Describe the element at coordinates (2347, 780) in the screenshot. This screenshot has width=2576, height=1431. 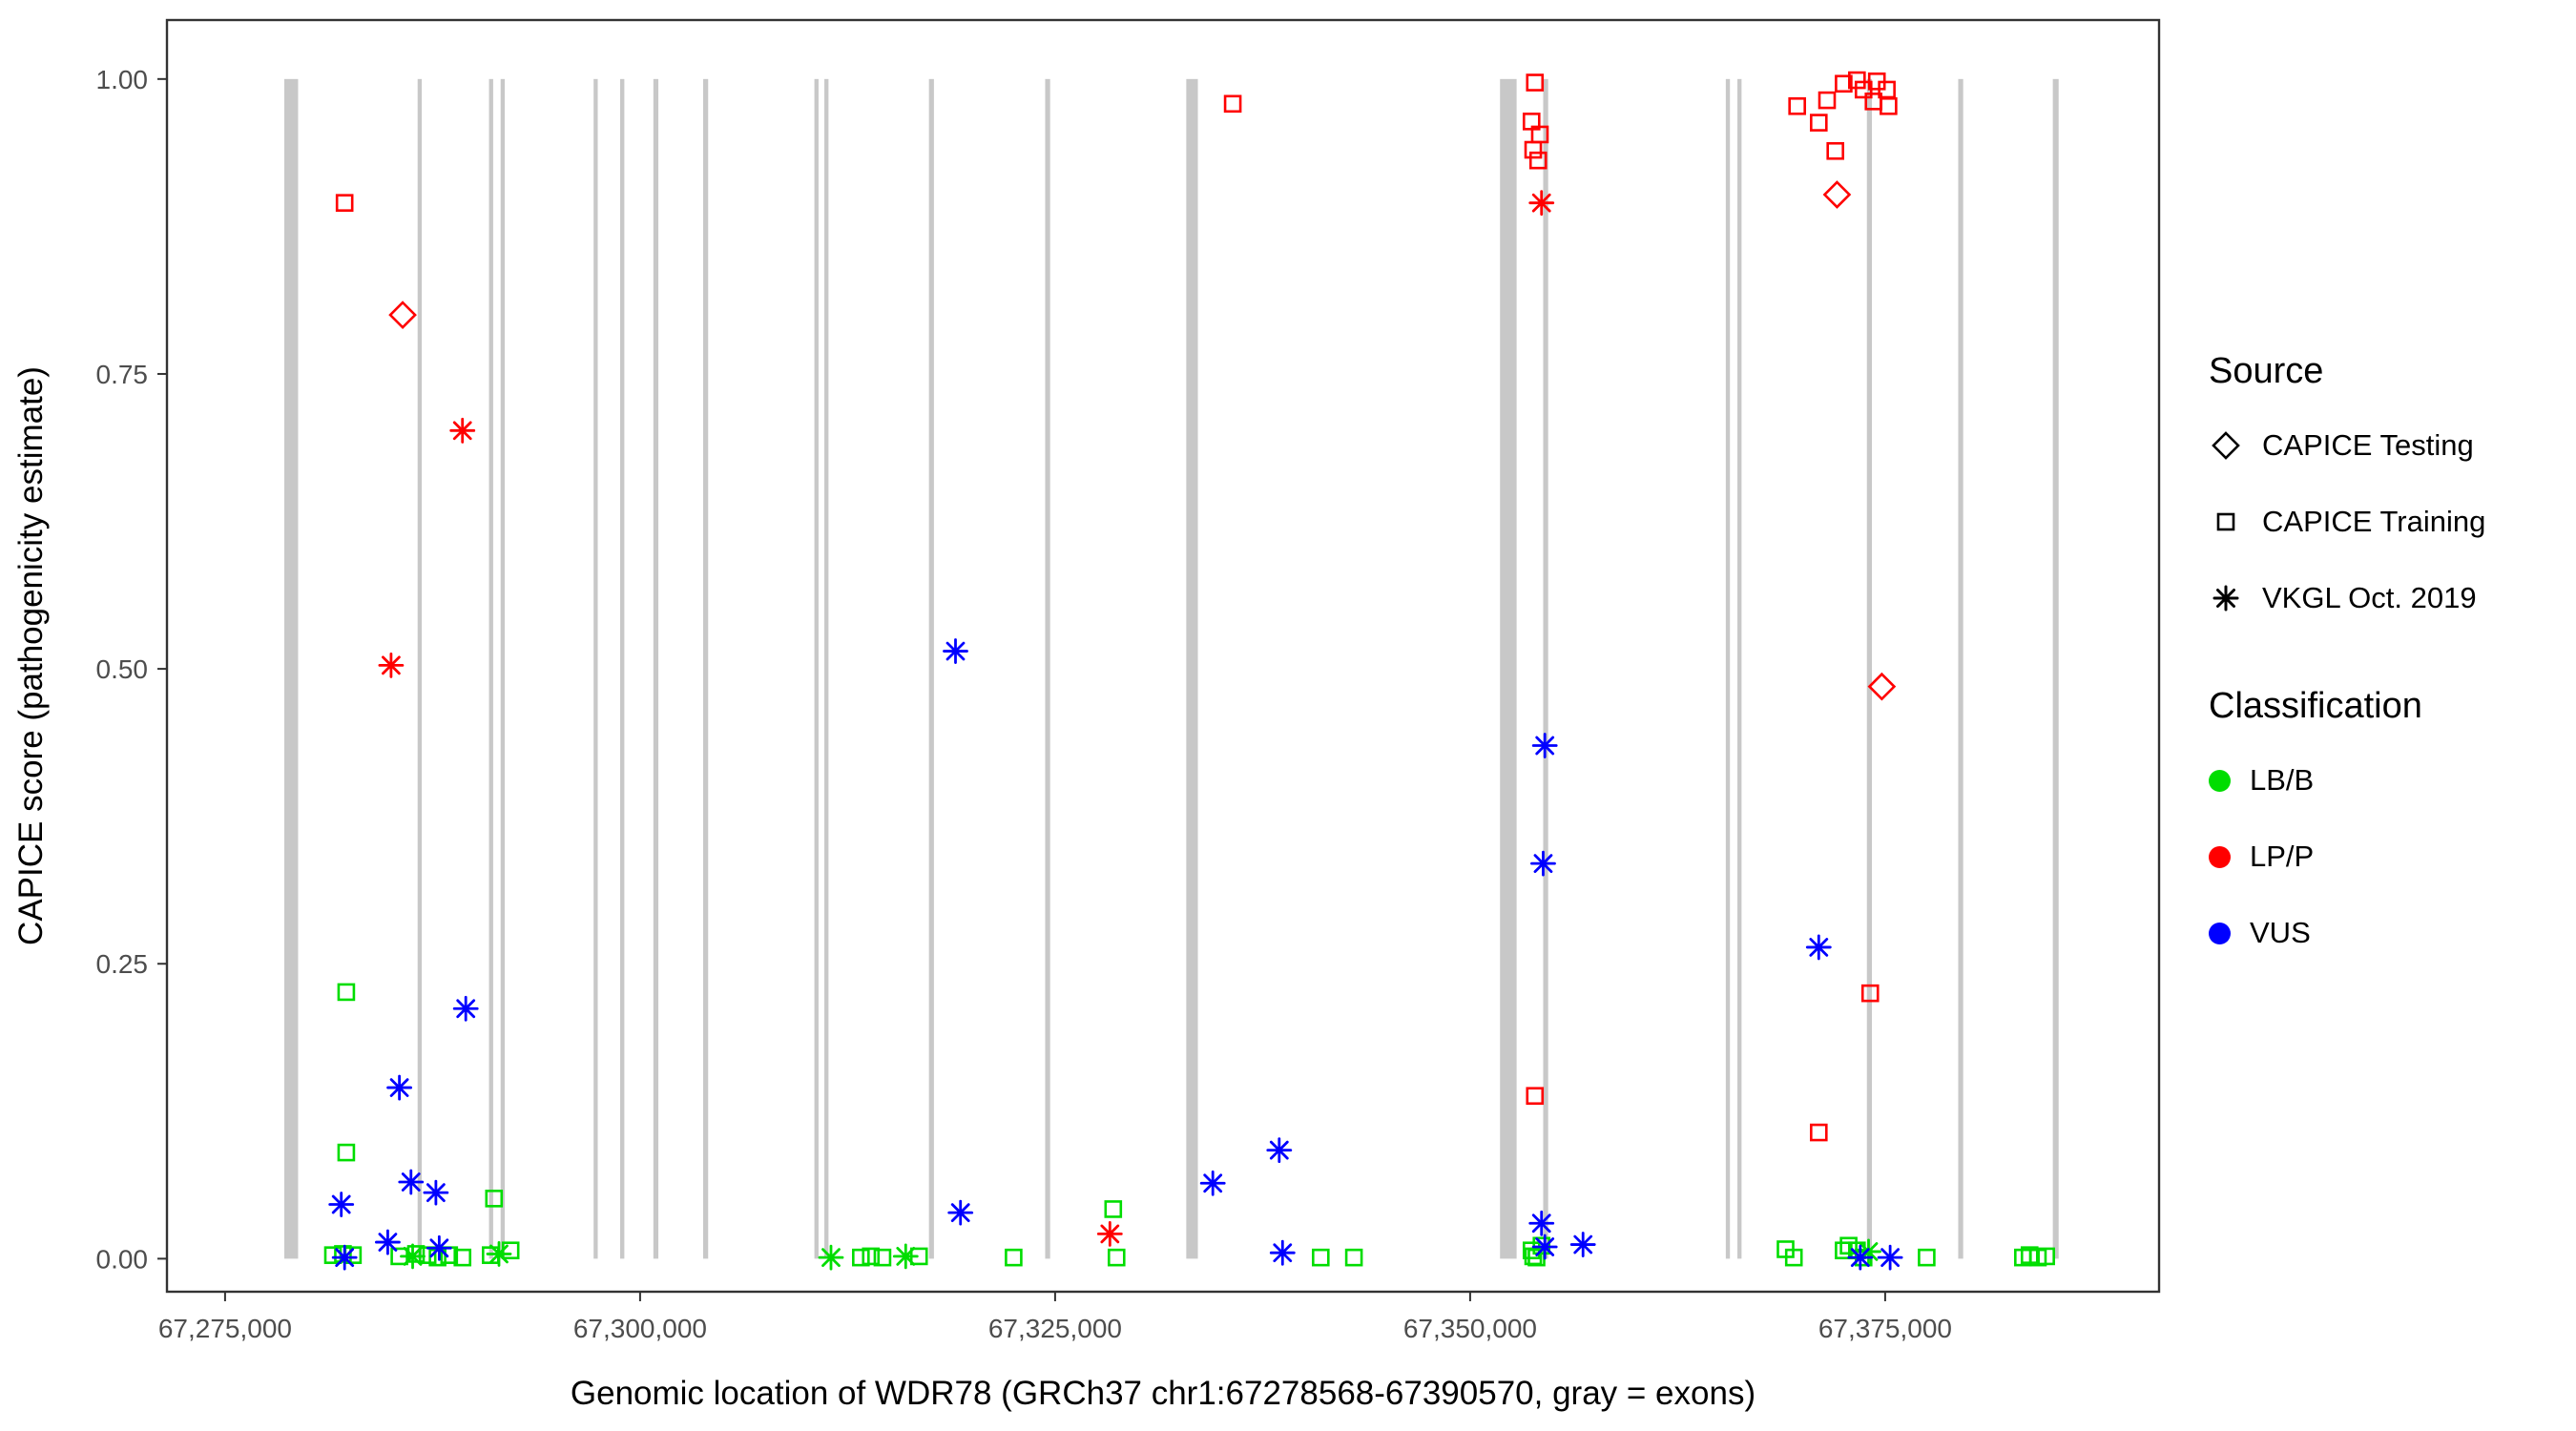
I see `legend-item-lbb: LB/B` at that location.